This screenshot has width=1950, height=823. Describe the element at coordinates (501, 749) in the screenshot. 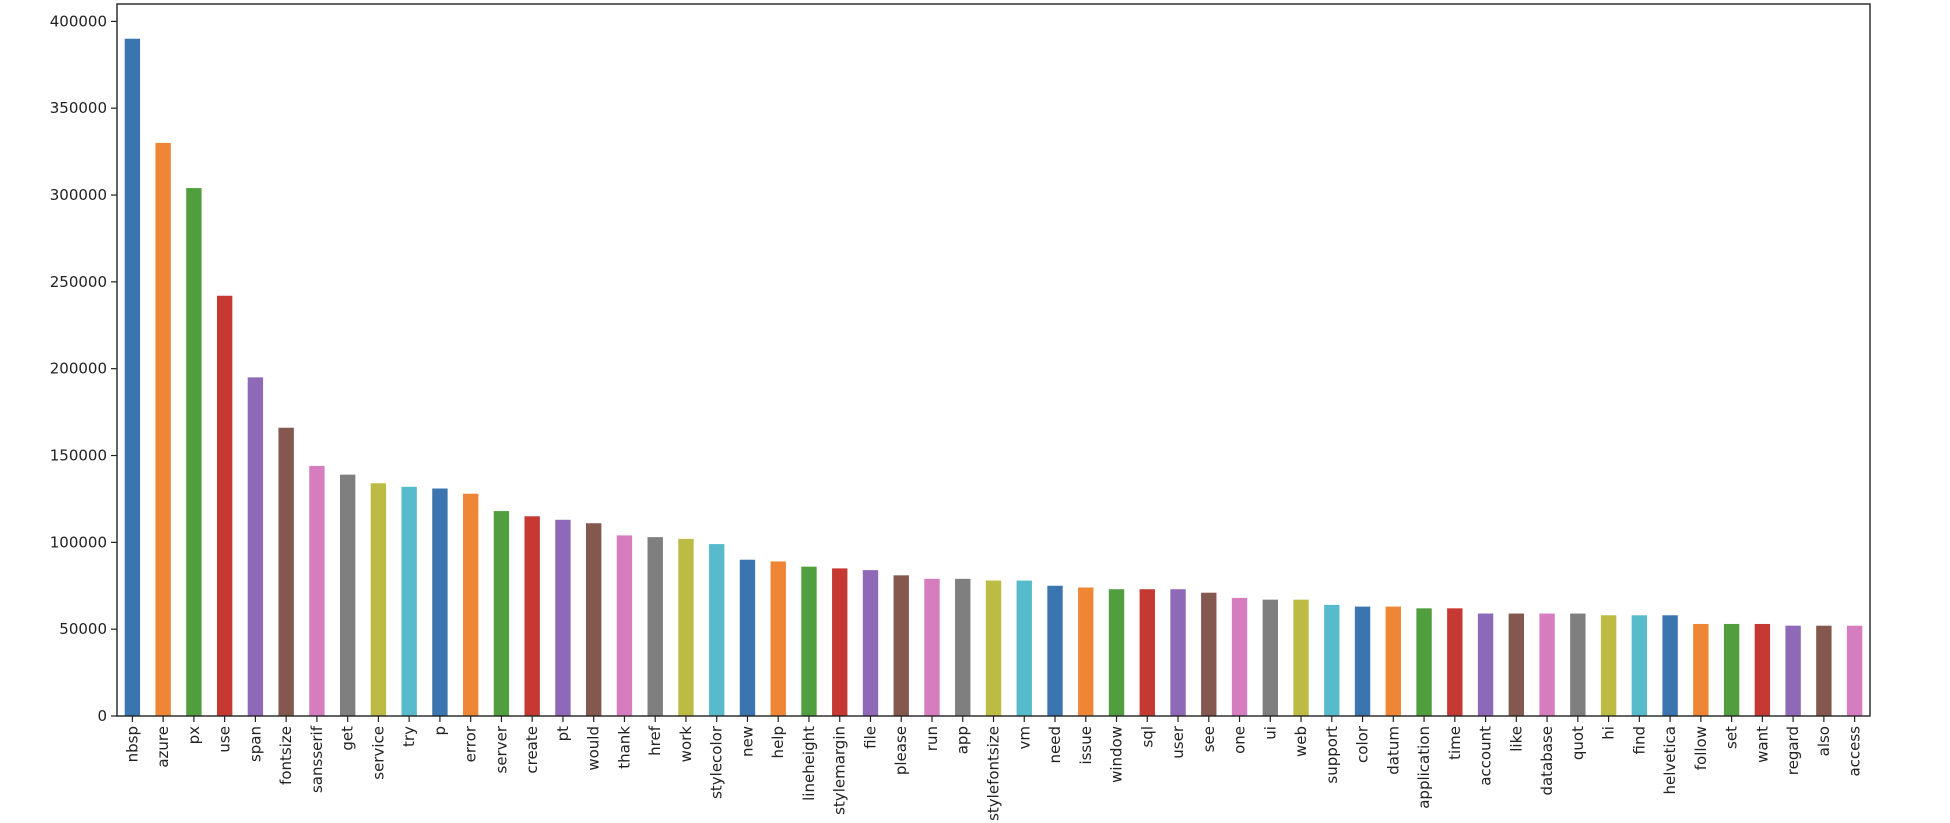

I see `x-tick-label: server` at that location.